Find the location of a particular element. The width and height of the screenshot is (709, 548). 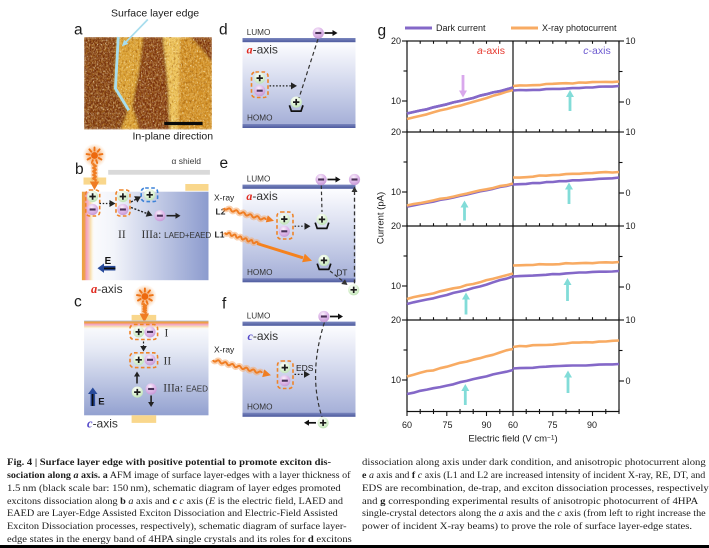

svg-text: L2 is located at coordinates (221, 212).